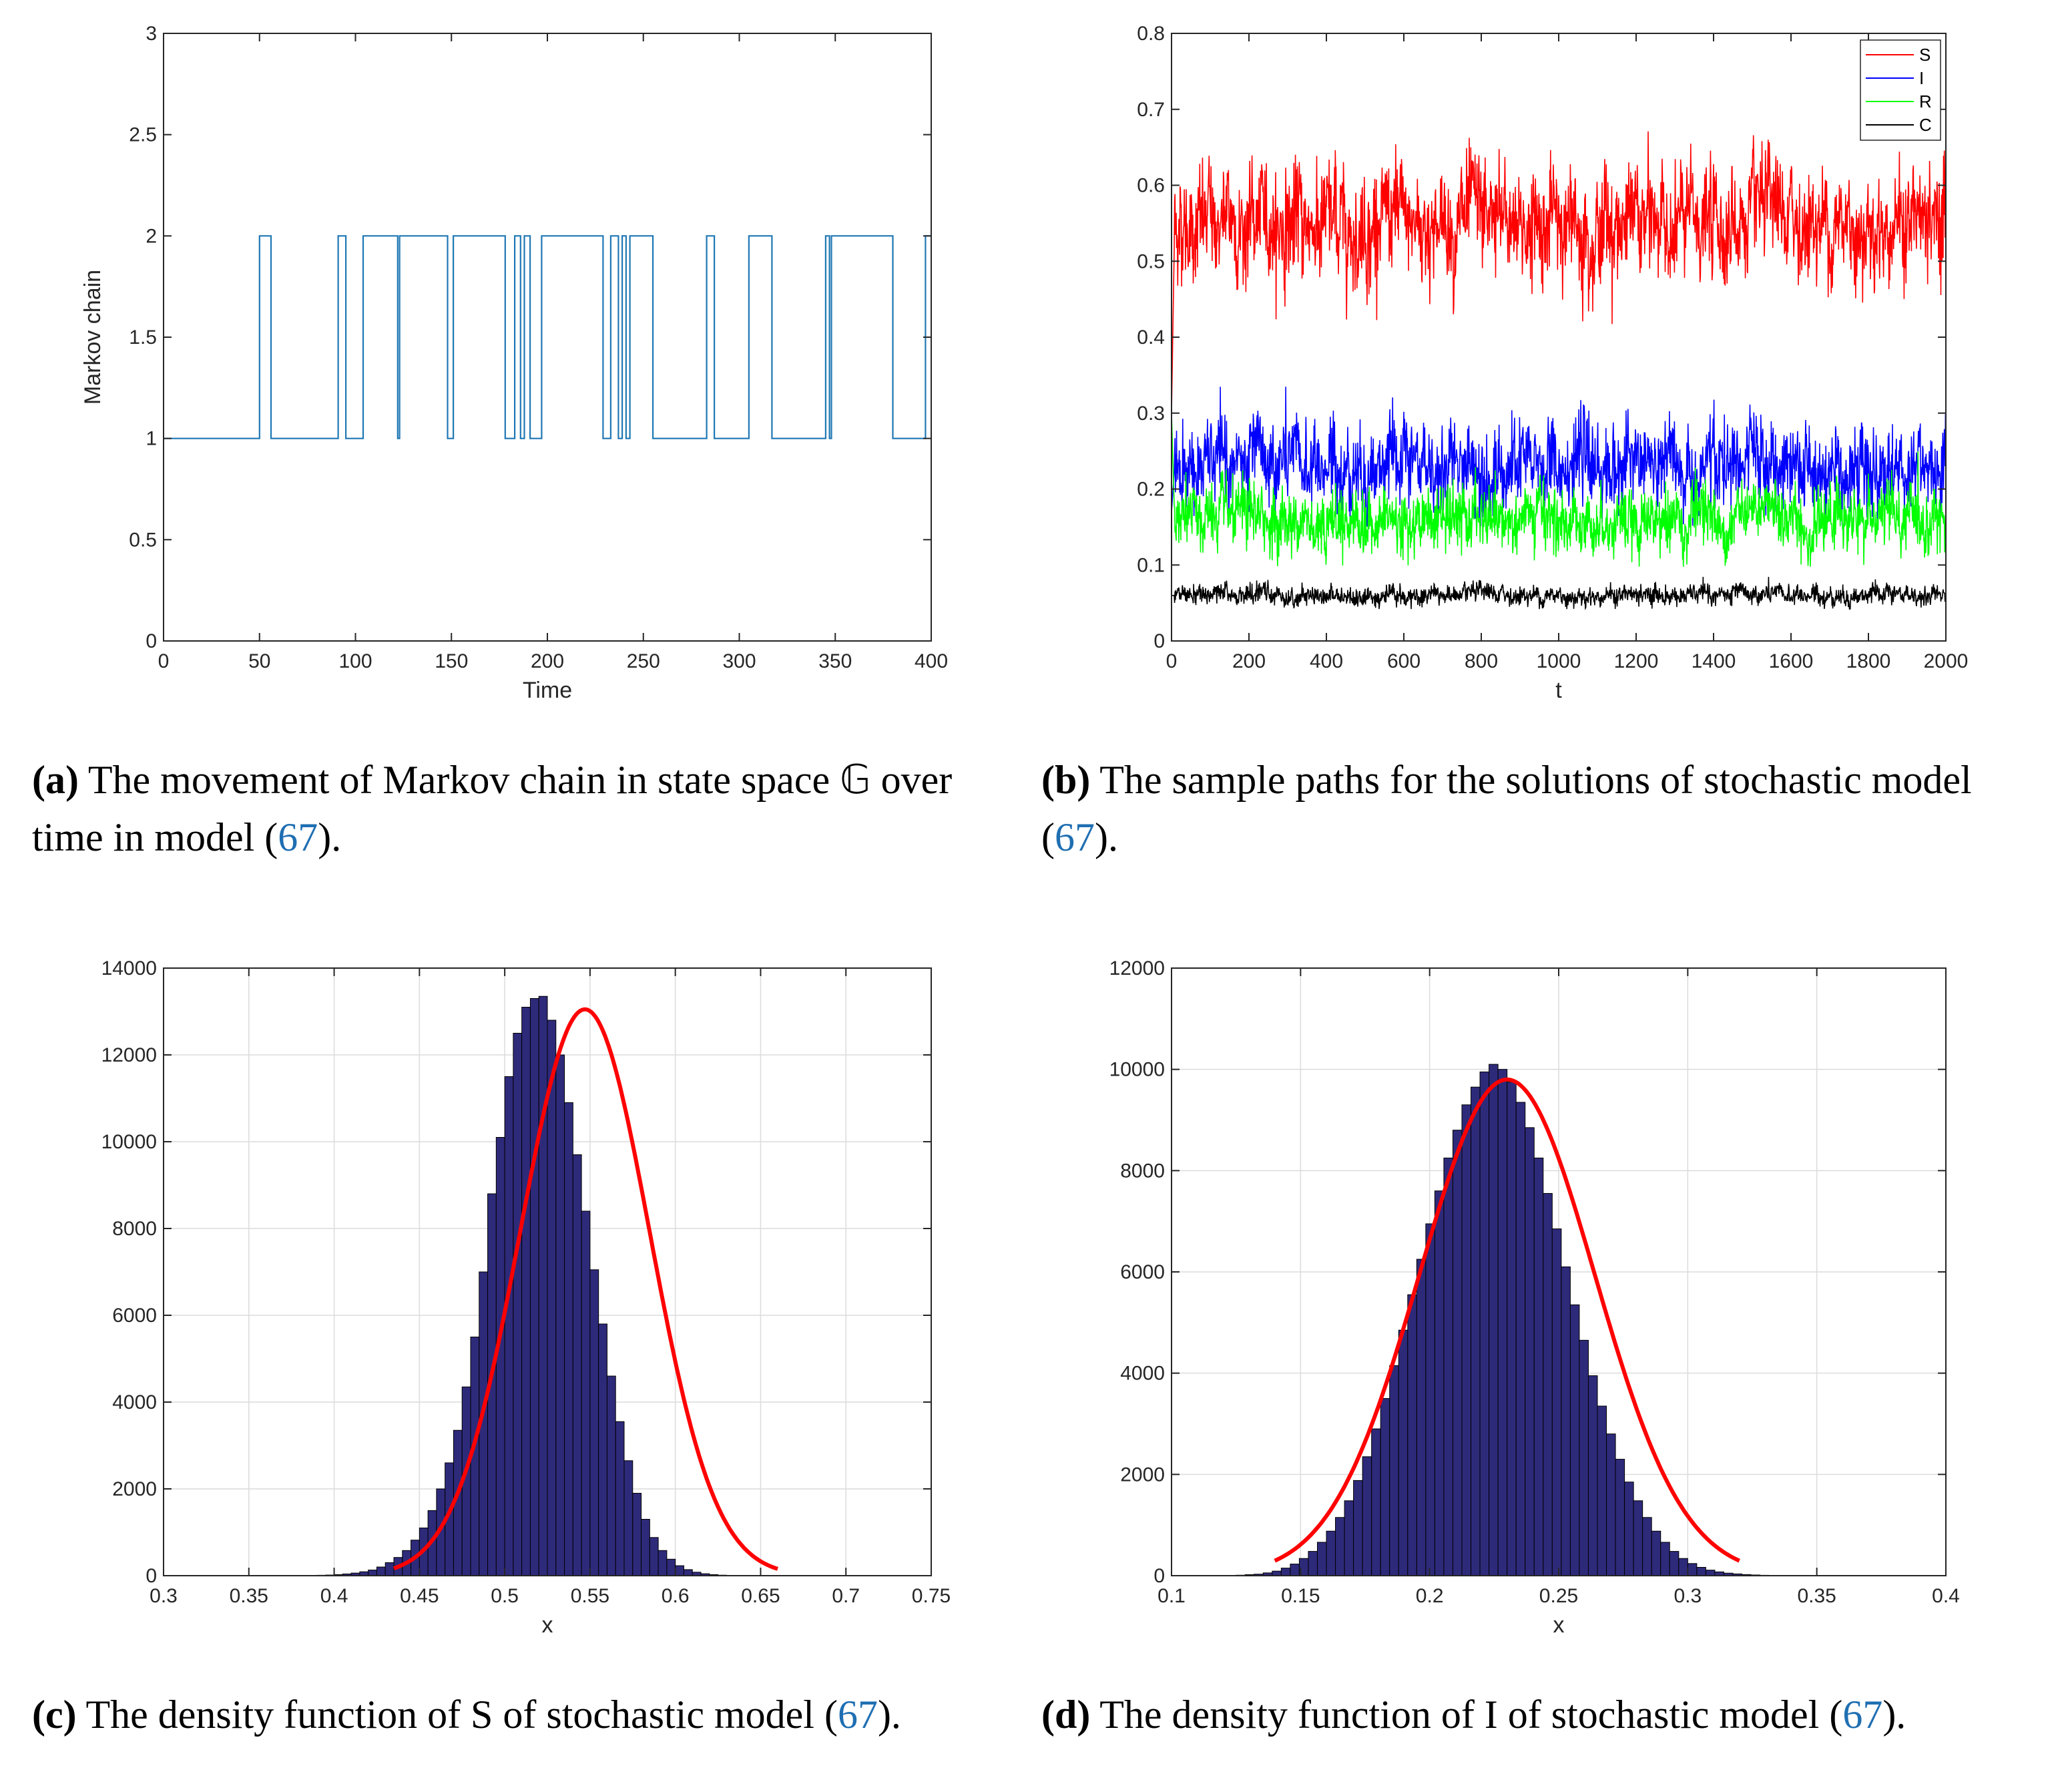 This screenshot has width=2050, height=1792. What do you see at coordinates (151, 34) in the screenshot?
I see `y-tick-label: 3` at bounding box center [151, 34].